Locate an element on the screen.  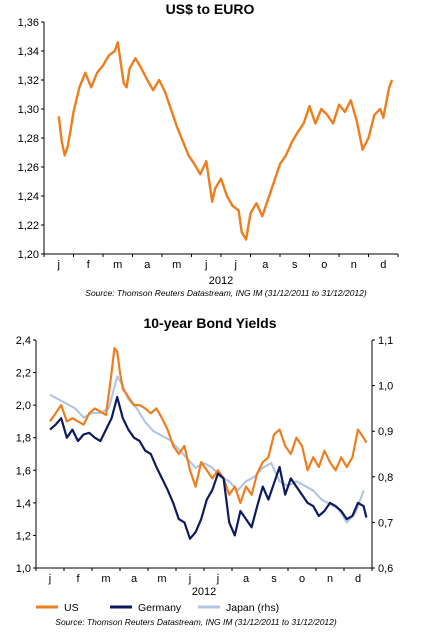
chart1-y-tick-label: 1,32 is located at coordinates (28, 81).